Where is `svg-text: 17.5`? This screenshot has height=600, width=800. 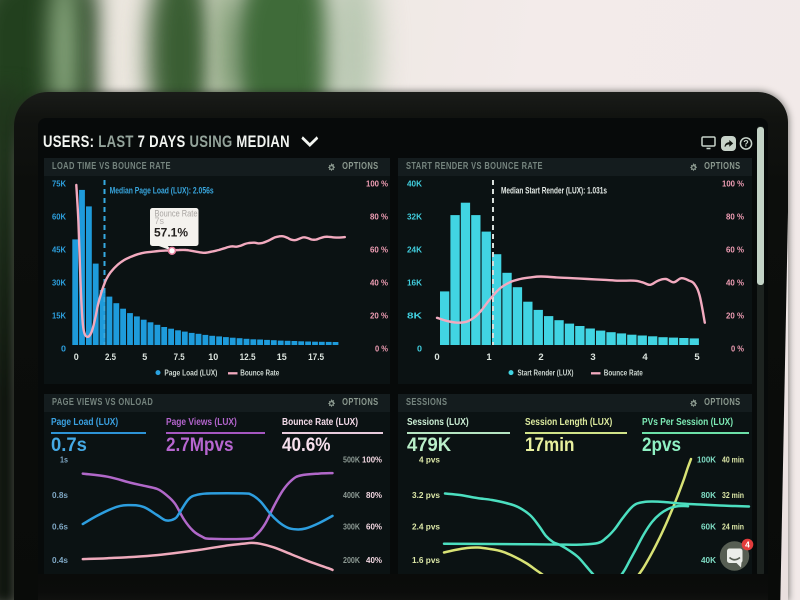
svg-text: 17.5 is located at coordinates (316, 357).